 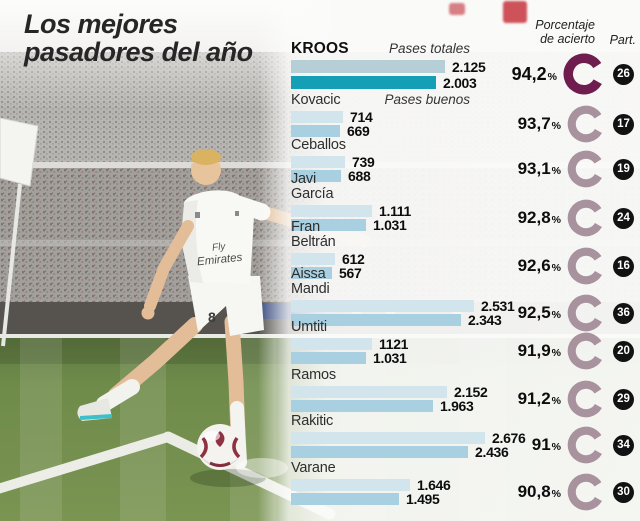 I want to click on value-pases-totales: 612, so click(x=353, y=259).